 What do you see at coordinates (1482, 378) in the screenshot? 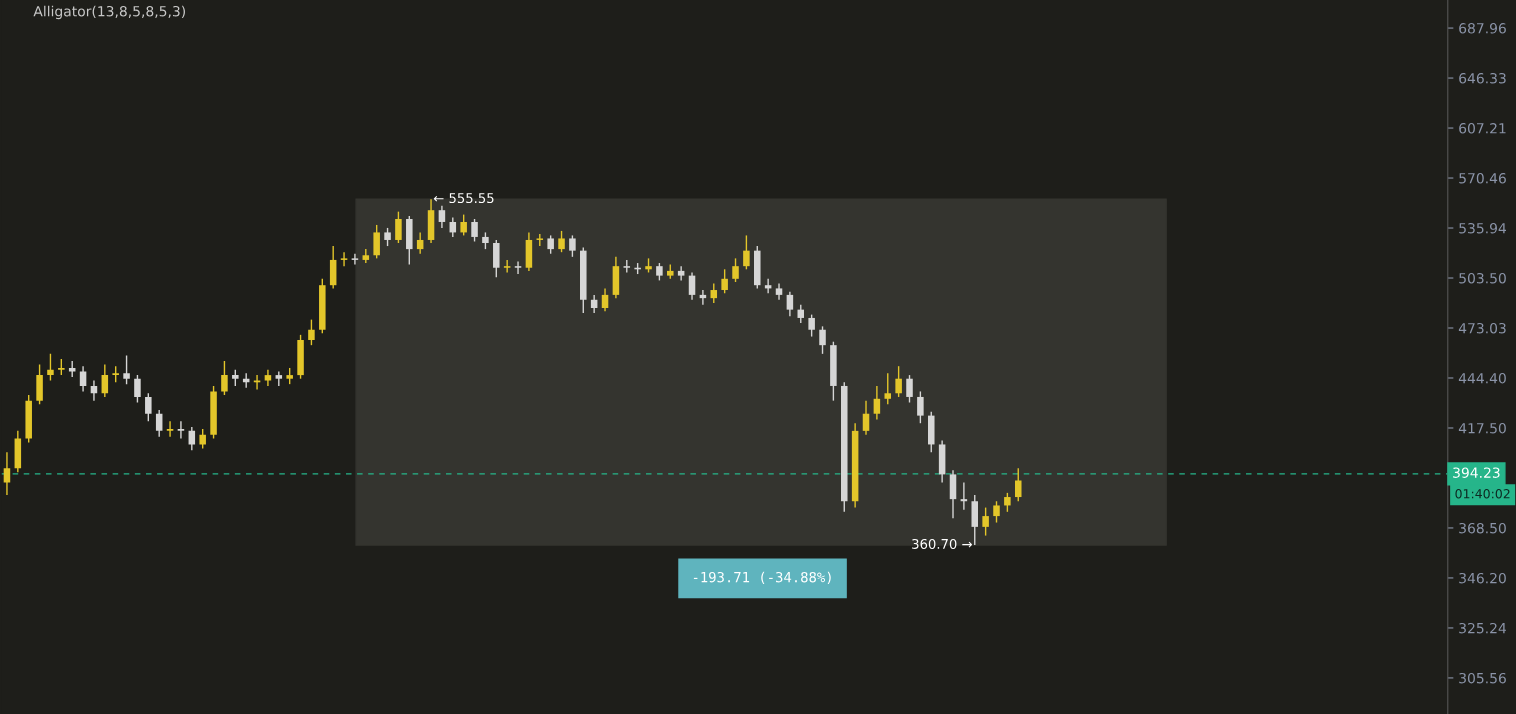
I see `y-tick-label: 444.40` at bounding box center [1482, 378].